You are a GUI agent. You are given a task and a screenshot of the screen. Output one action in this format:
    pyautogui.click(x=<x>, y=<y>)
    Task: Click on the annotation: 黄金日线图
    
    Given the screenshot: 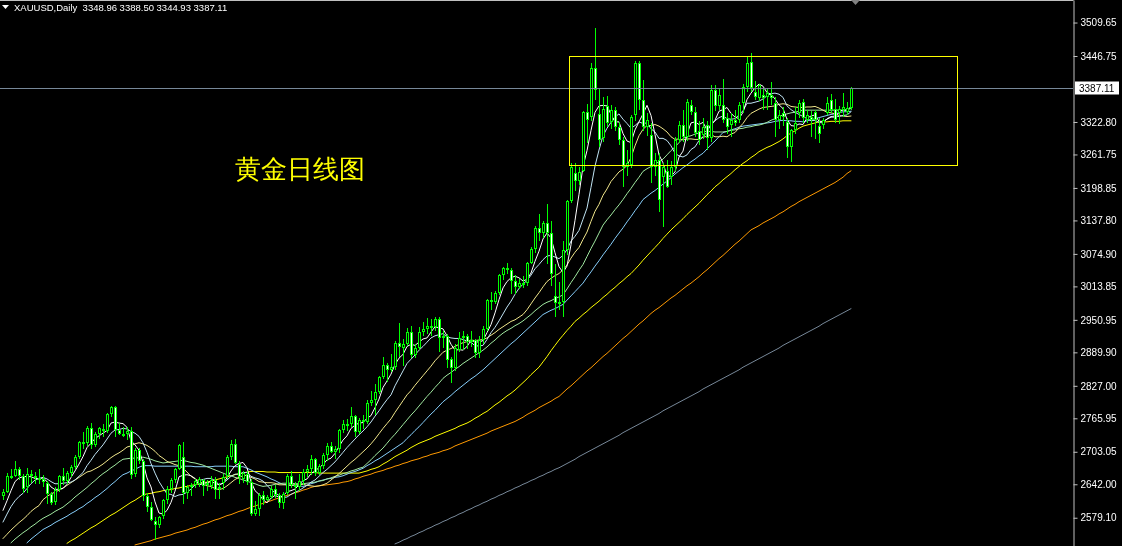 What is the action you would take?
    pyautogui.click(x=300, y=169)
    